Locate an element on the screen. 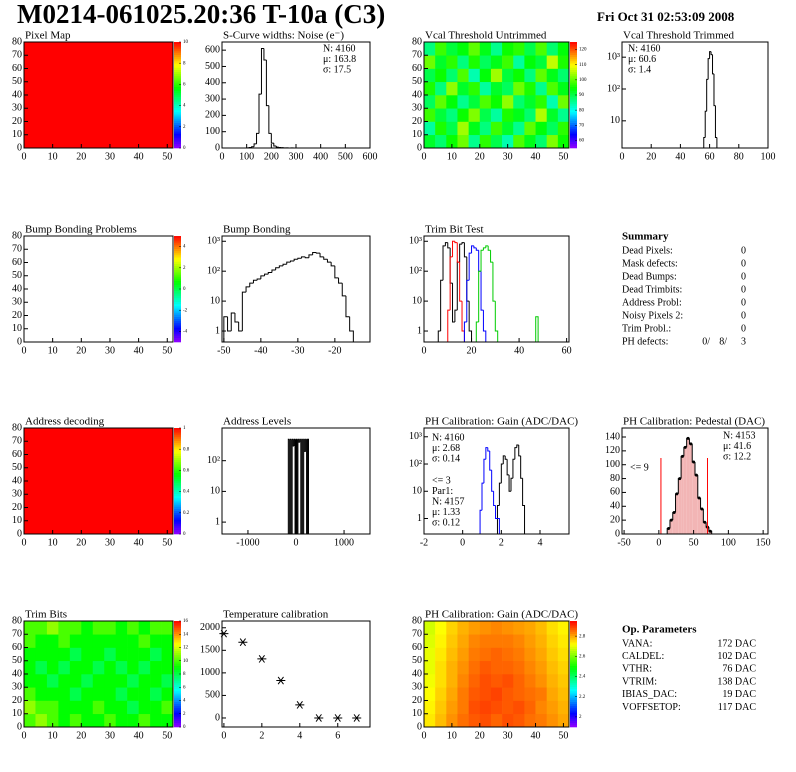  y-tick-label: 50 is located at coordinates (17, 660).